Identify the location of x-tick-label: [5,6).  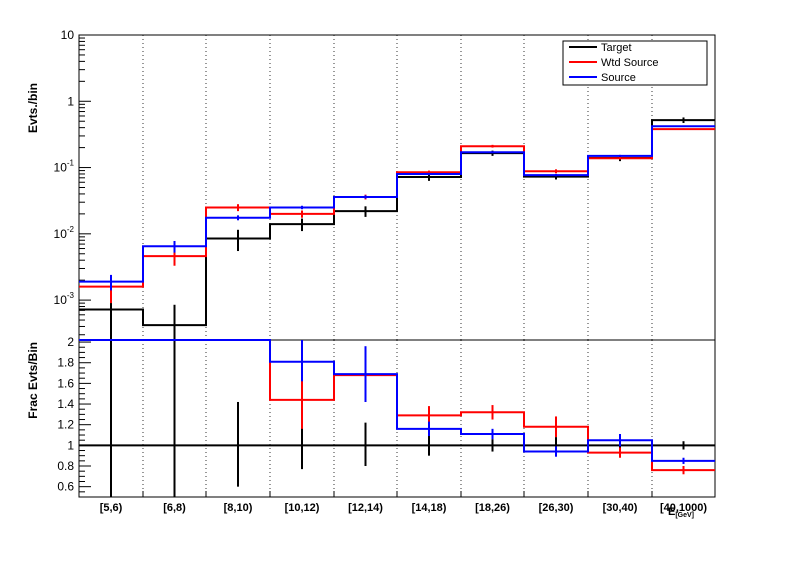
(111, 508).